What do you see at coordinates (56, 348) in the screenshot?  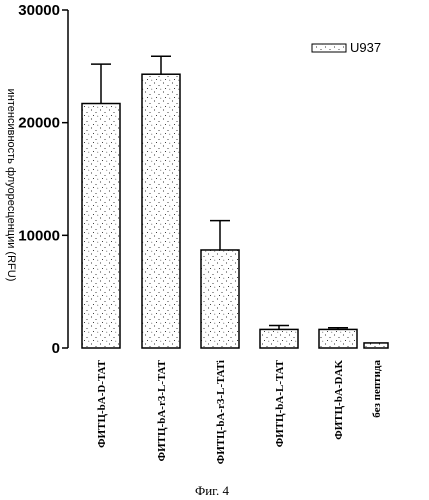 I see `y-tick-label: 0` at bounding box center [56, 348].